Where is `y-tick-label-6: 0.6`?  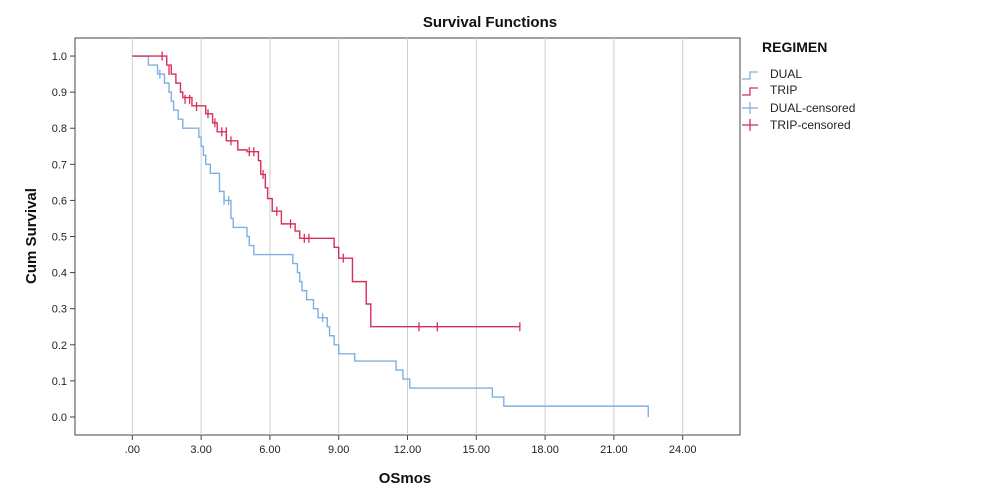 y-tick-label-6: 0.6 is located at coordinates (59, 201).